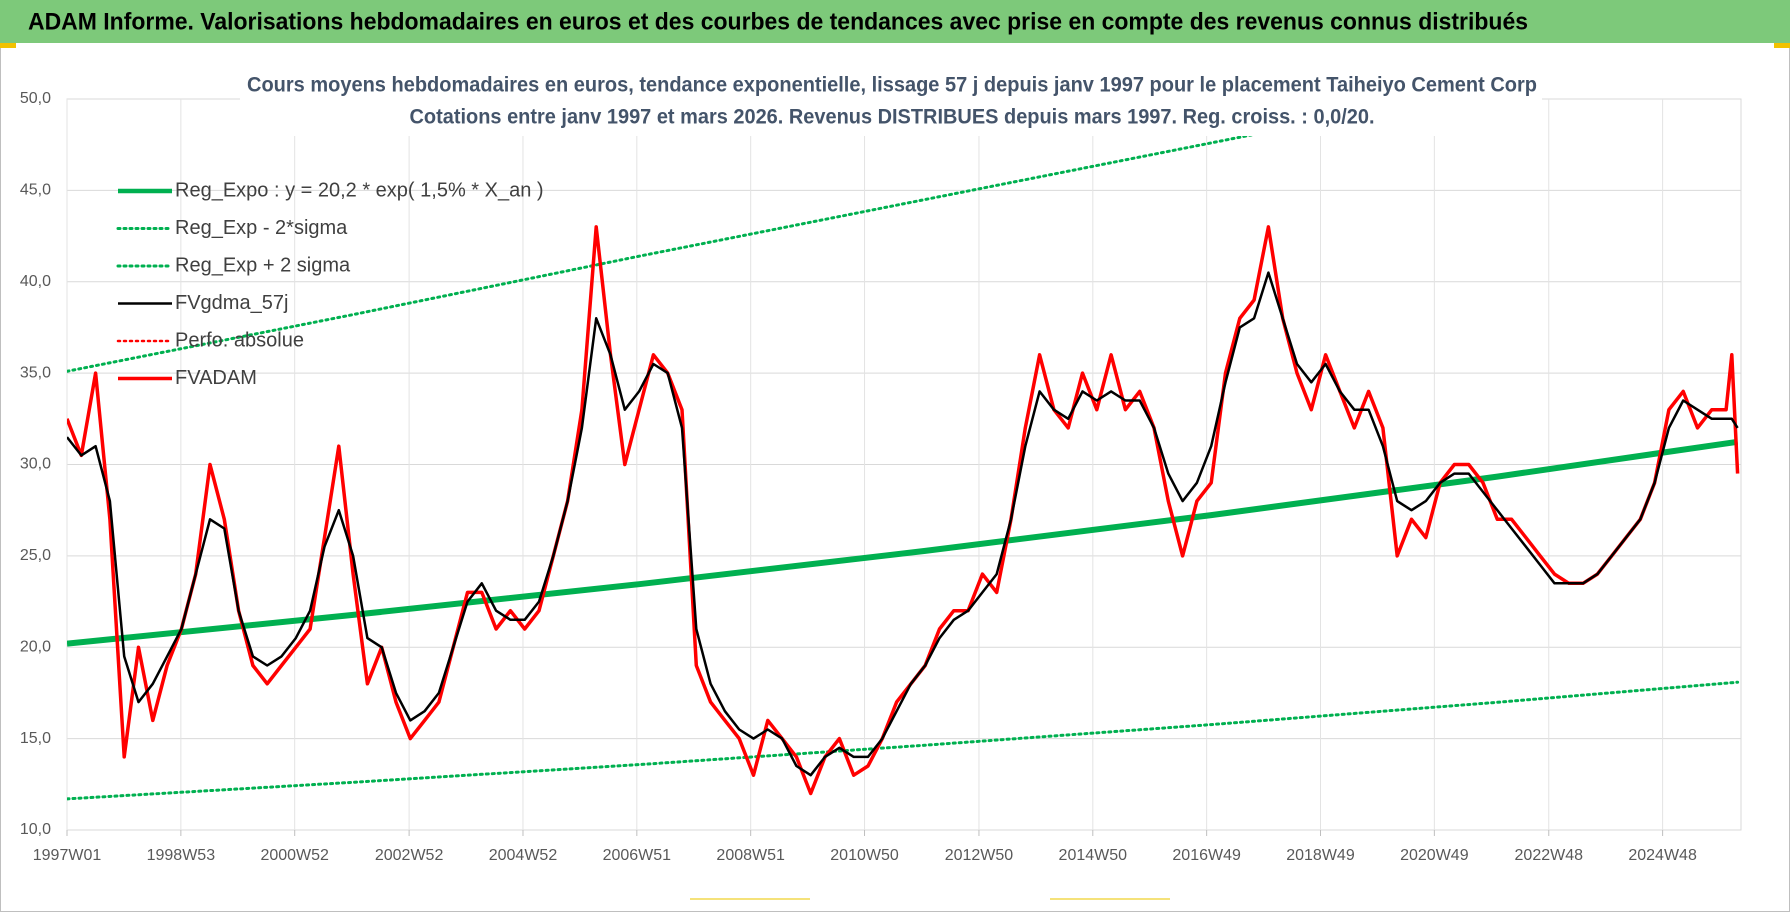  What do you see at coordinates (35, 646) in the screenshot?
I see `y-tick-label: 20,0` at bounding box center [35, 646].